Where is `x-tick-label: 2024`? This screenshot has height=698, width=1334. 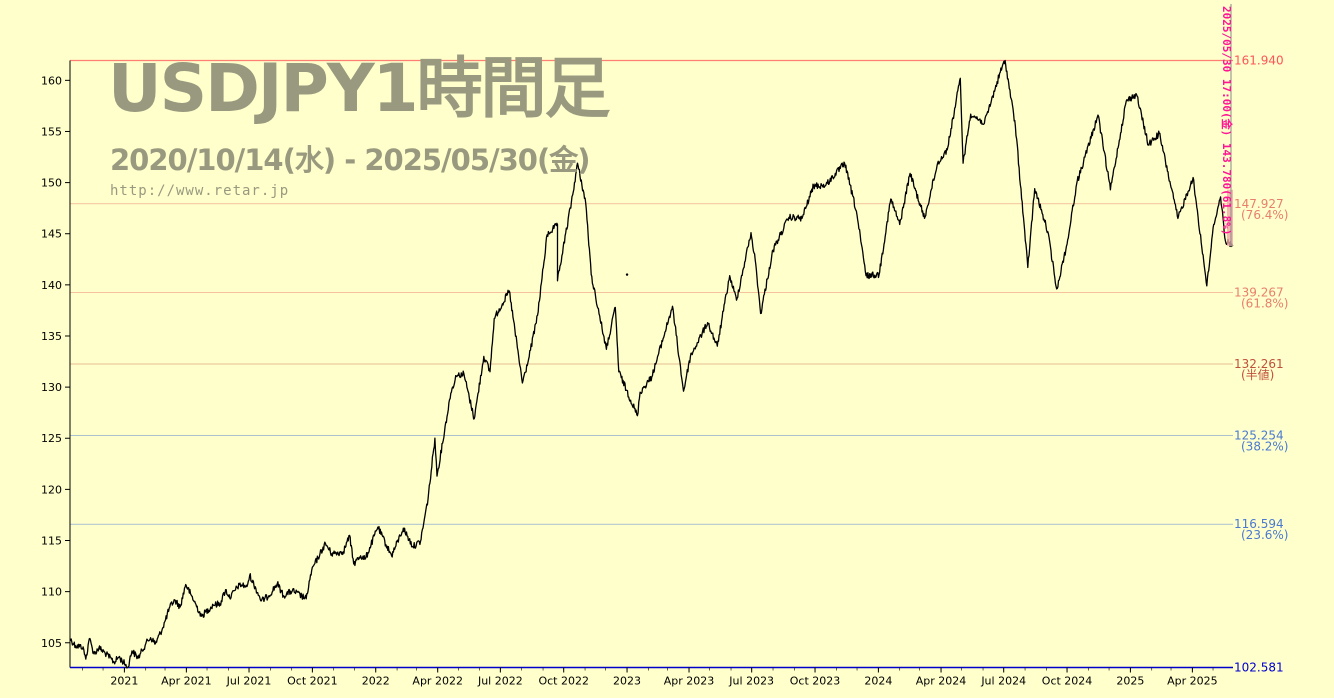 x-tick-label: 2024 is located at coordinates (878, 681).